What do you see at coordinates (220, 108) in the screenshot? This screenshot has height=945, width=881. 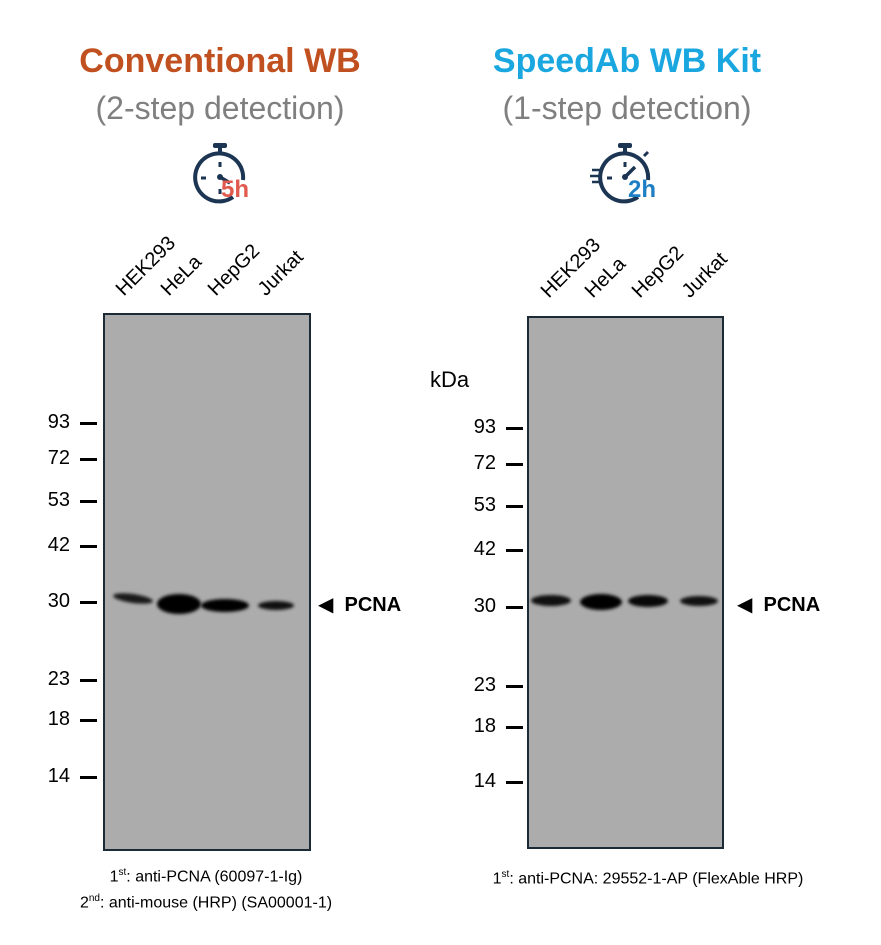 I see `left-subtitle: (2-step detection)` at bounding box center [220, 108].